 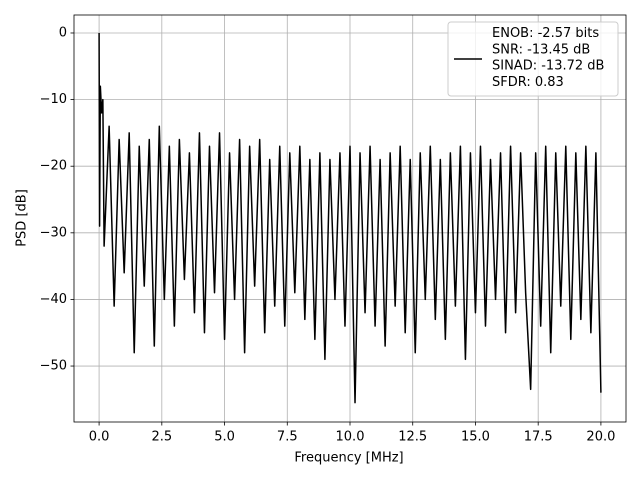 What do you see at coordinates (53, 166) in the screenshot?
I see `y-tick-label: −20` at bounding box center [53, 166].